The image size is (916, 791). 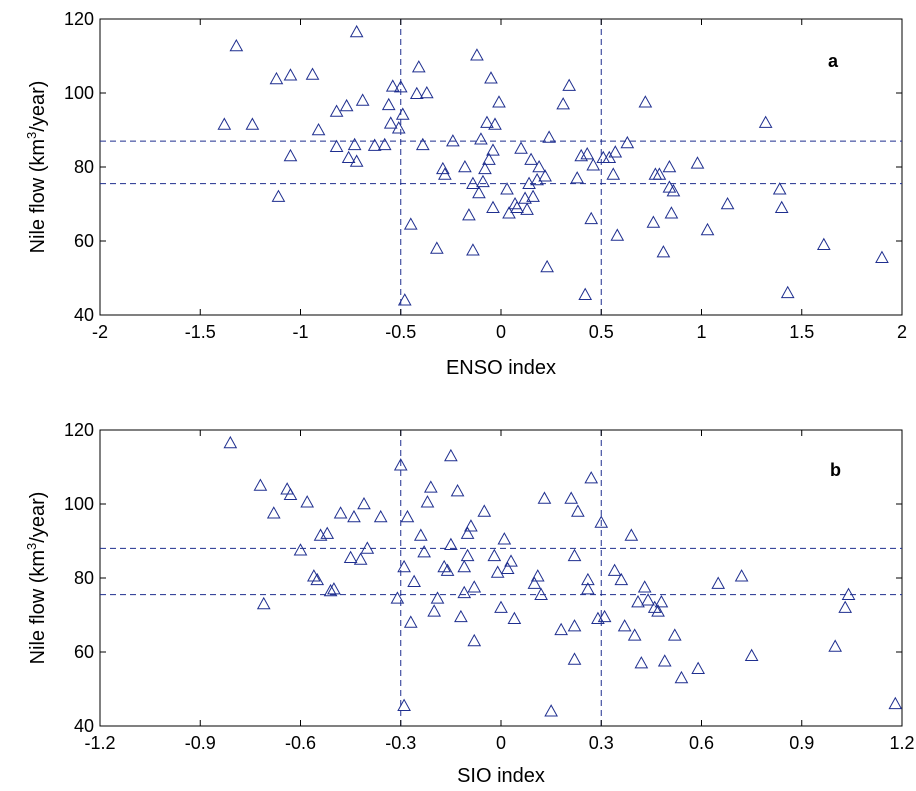 I want to click on x-tick-label: 0.3, so click(x=601, y=743).